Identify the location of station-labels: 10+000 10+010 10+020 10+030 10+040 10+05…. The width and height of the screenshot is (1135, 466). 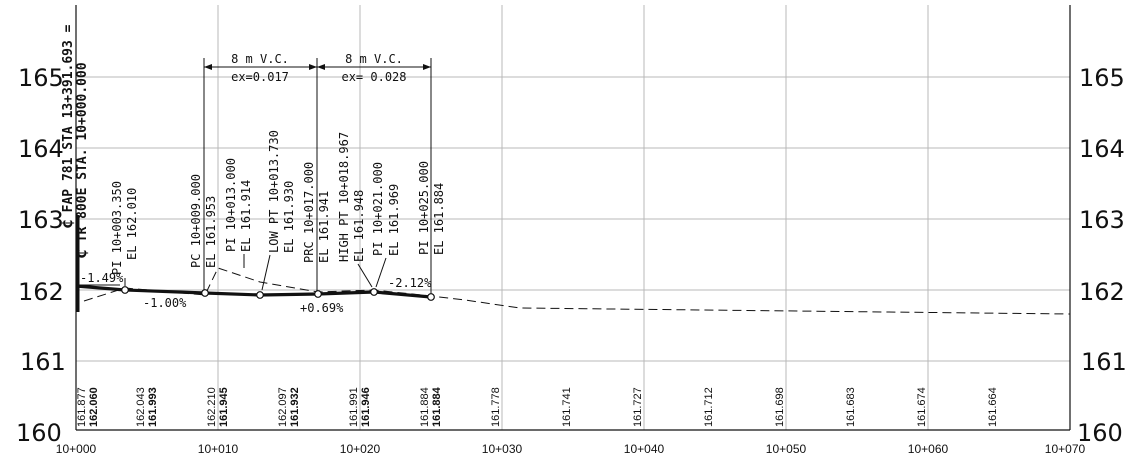
(571, 449).